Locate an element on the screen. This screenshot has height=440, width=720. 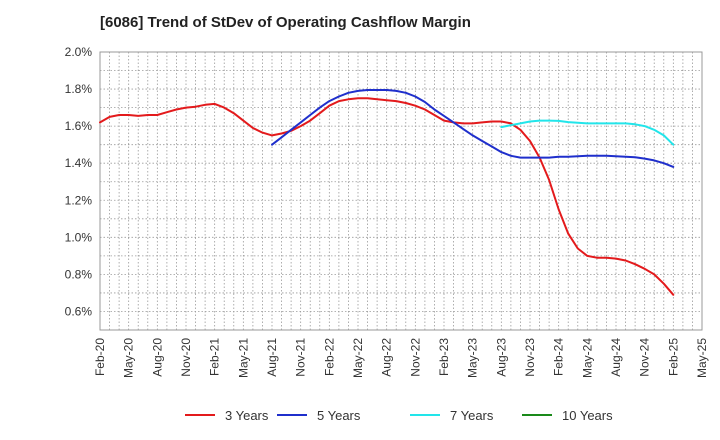
series-line-7-years is located at coordinates (587, 132).